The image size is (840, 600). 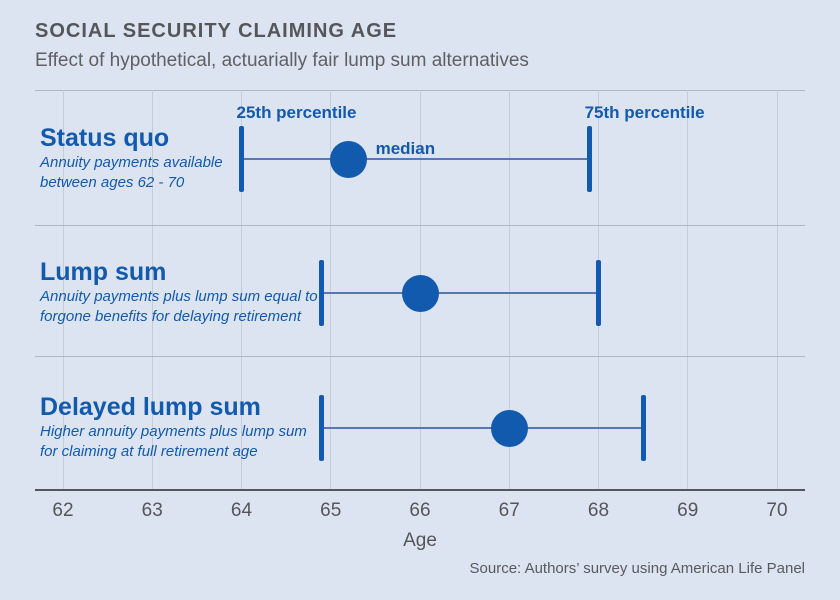 I want to click on tick-label-70: 70, so click(x=777, y=510).